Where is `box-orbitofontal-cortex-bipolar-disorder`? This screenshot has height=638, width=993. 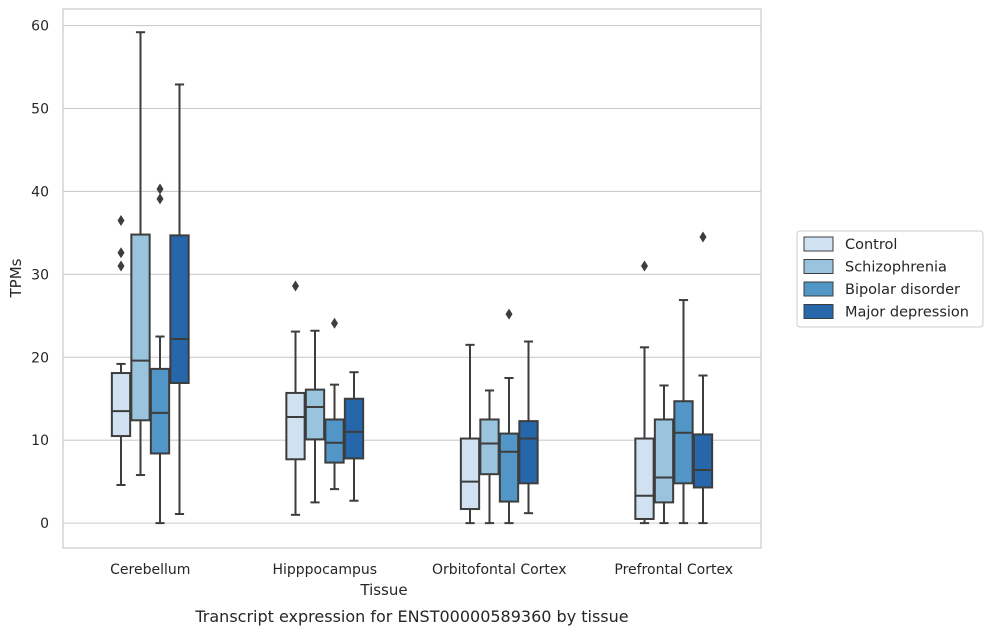
box-orbitofontal-cortex-bipolar-disorder is located at coordinates (509, 416).